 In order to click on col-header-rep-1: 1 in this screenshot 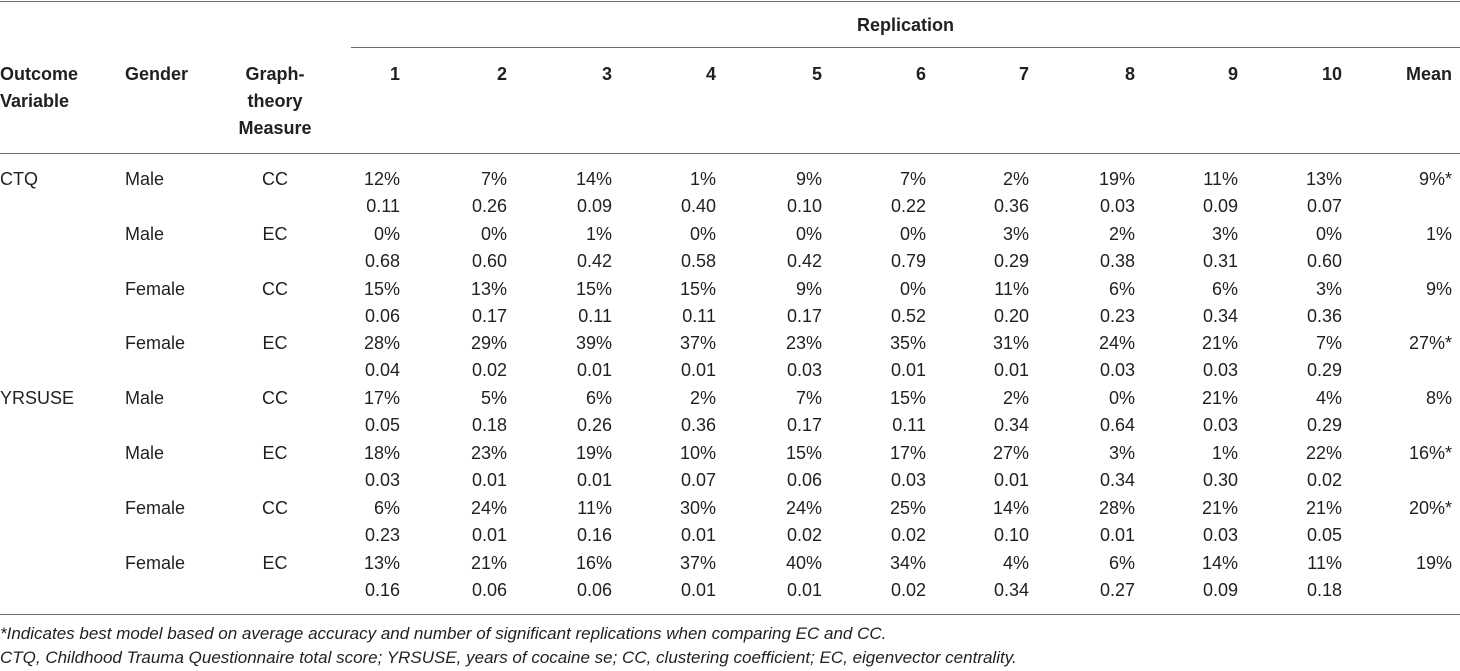, I will do `click(394, 74)`.